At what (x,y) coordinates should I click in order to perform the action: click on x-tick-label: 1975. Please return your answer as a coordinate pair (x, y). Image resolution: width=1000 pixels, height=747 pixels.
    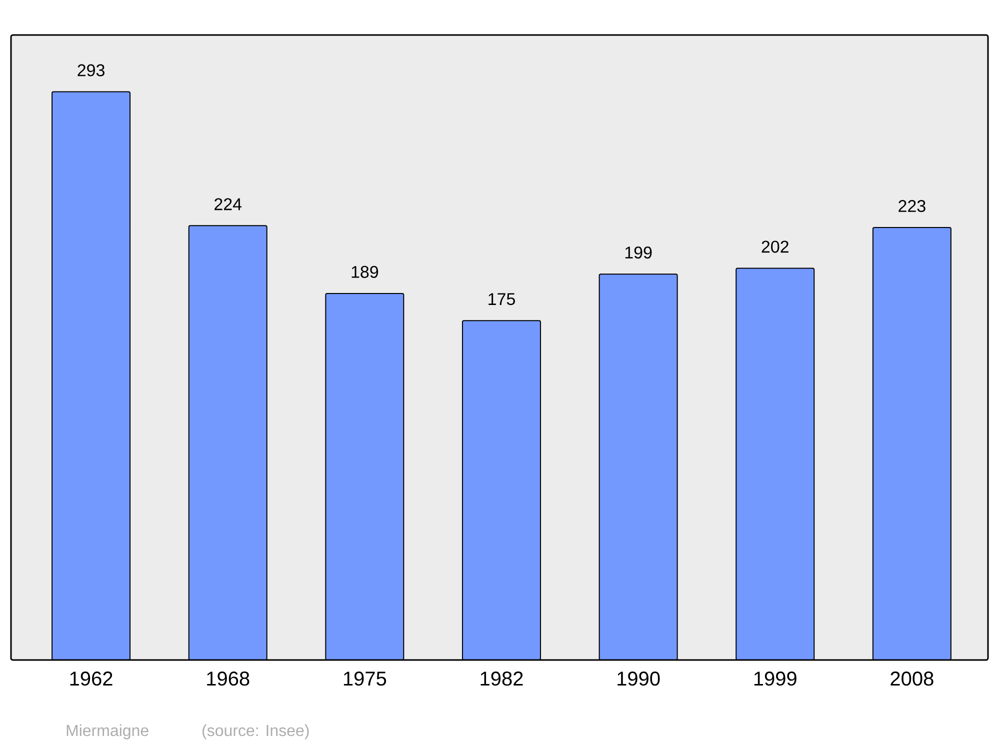
    Looking at the image, I should click on (365, 679).